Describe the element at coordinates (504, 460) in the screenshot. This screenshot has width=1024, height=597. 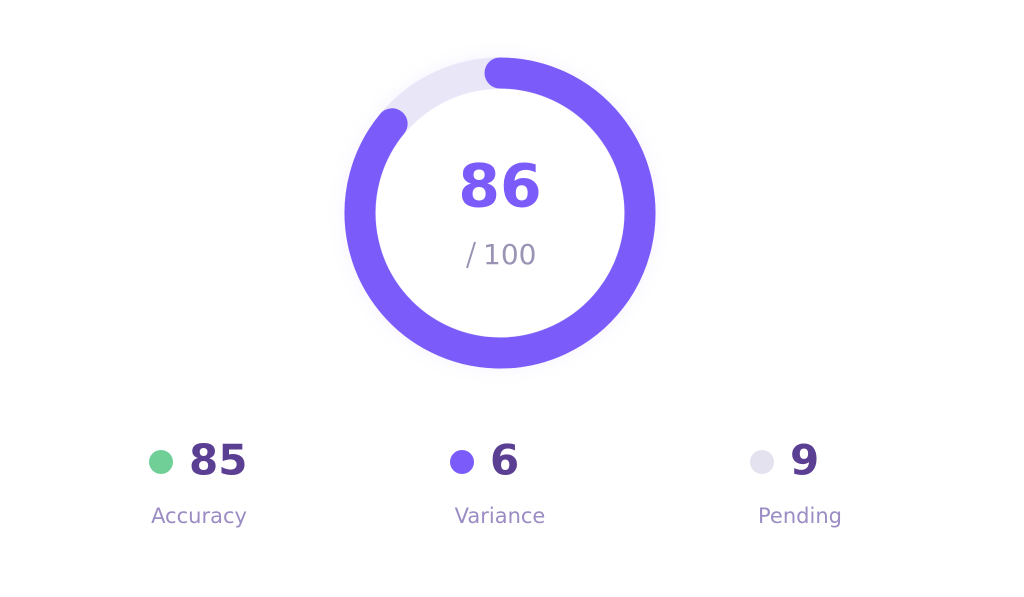
I see `stat-value: 6` at that location.